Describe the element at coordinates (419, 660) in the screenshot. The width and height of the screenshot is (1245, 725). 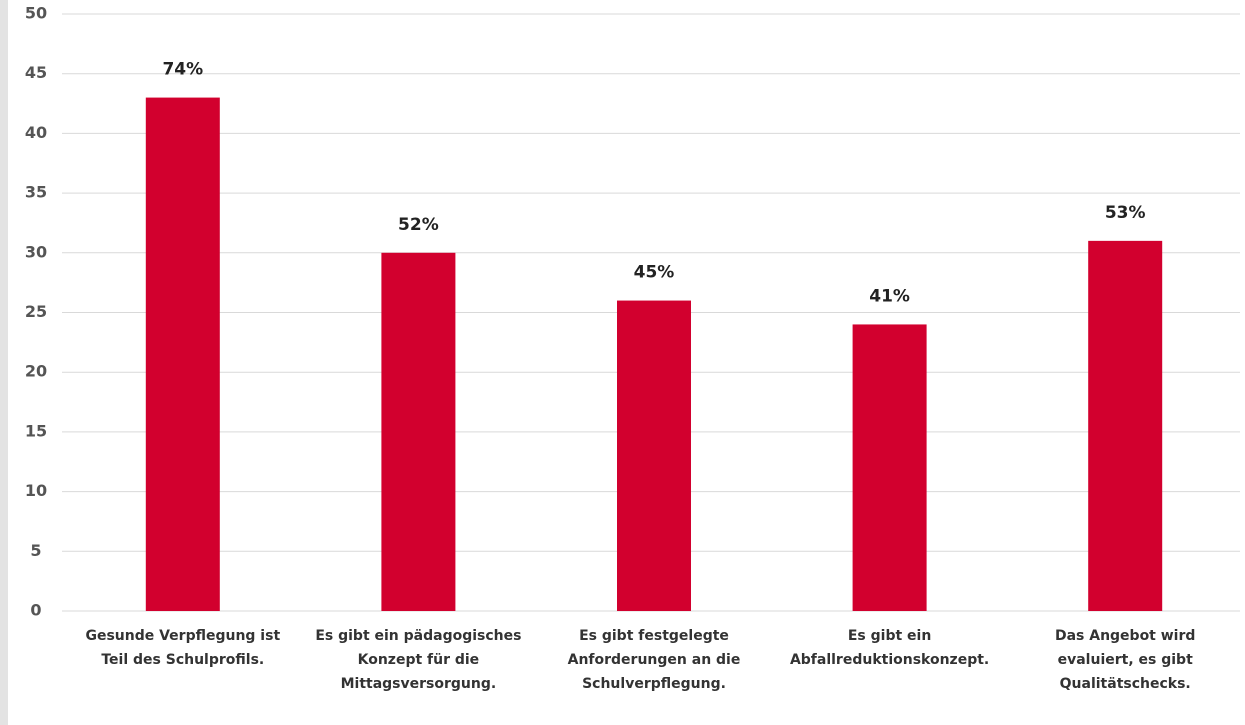
I see `x-tick-label: Konzept für die` at that location.